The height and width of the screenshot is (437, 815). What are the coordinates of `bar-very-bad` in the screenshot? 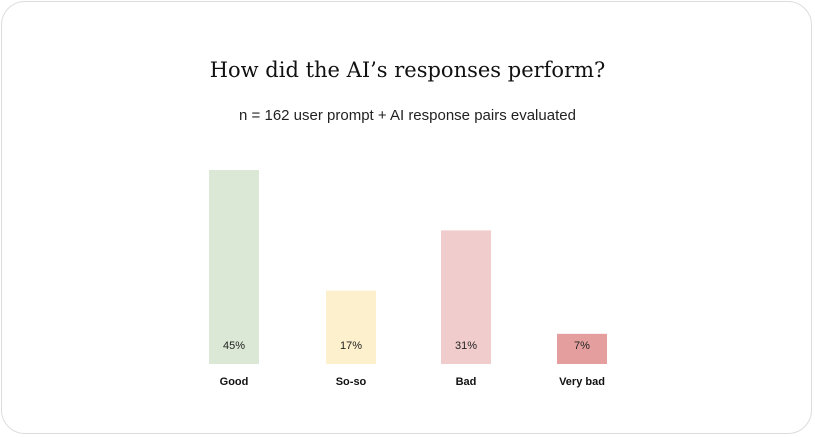 It's located at (582, 348).